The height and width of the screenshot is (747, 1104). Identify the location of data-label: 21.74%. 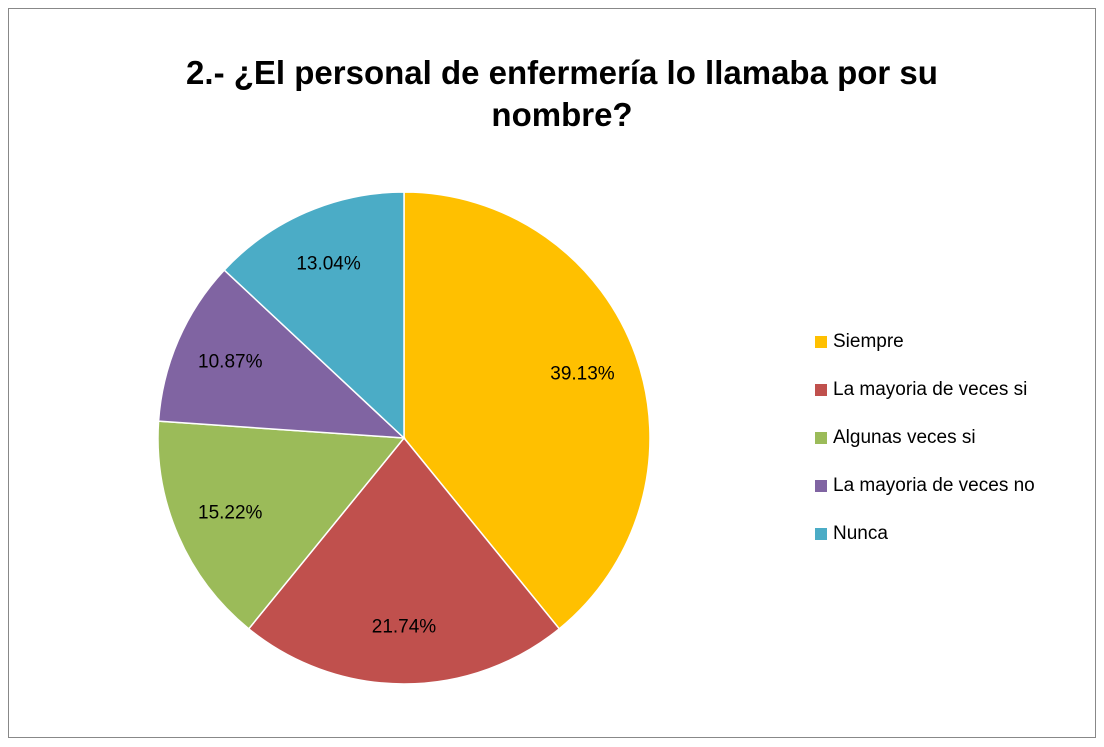
(404, 626).